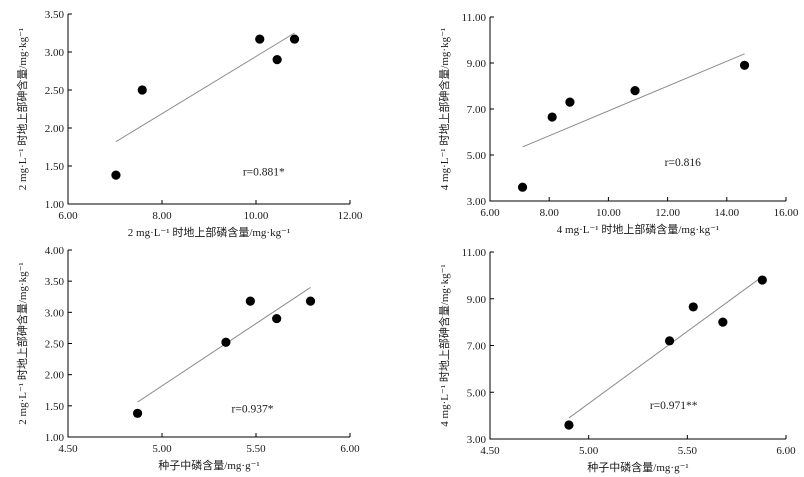 This screenshot has width=804, height=477. Describe the element at coordinates (253, 410) in the screenshot. I see `correlation-label: r=0.937*` at that location.